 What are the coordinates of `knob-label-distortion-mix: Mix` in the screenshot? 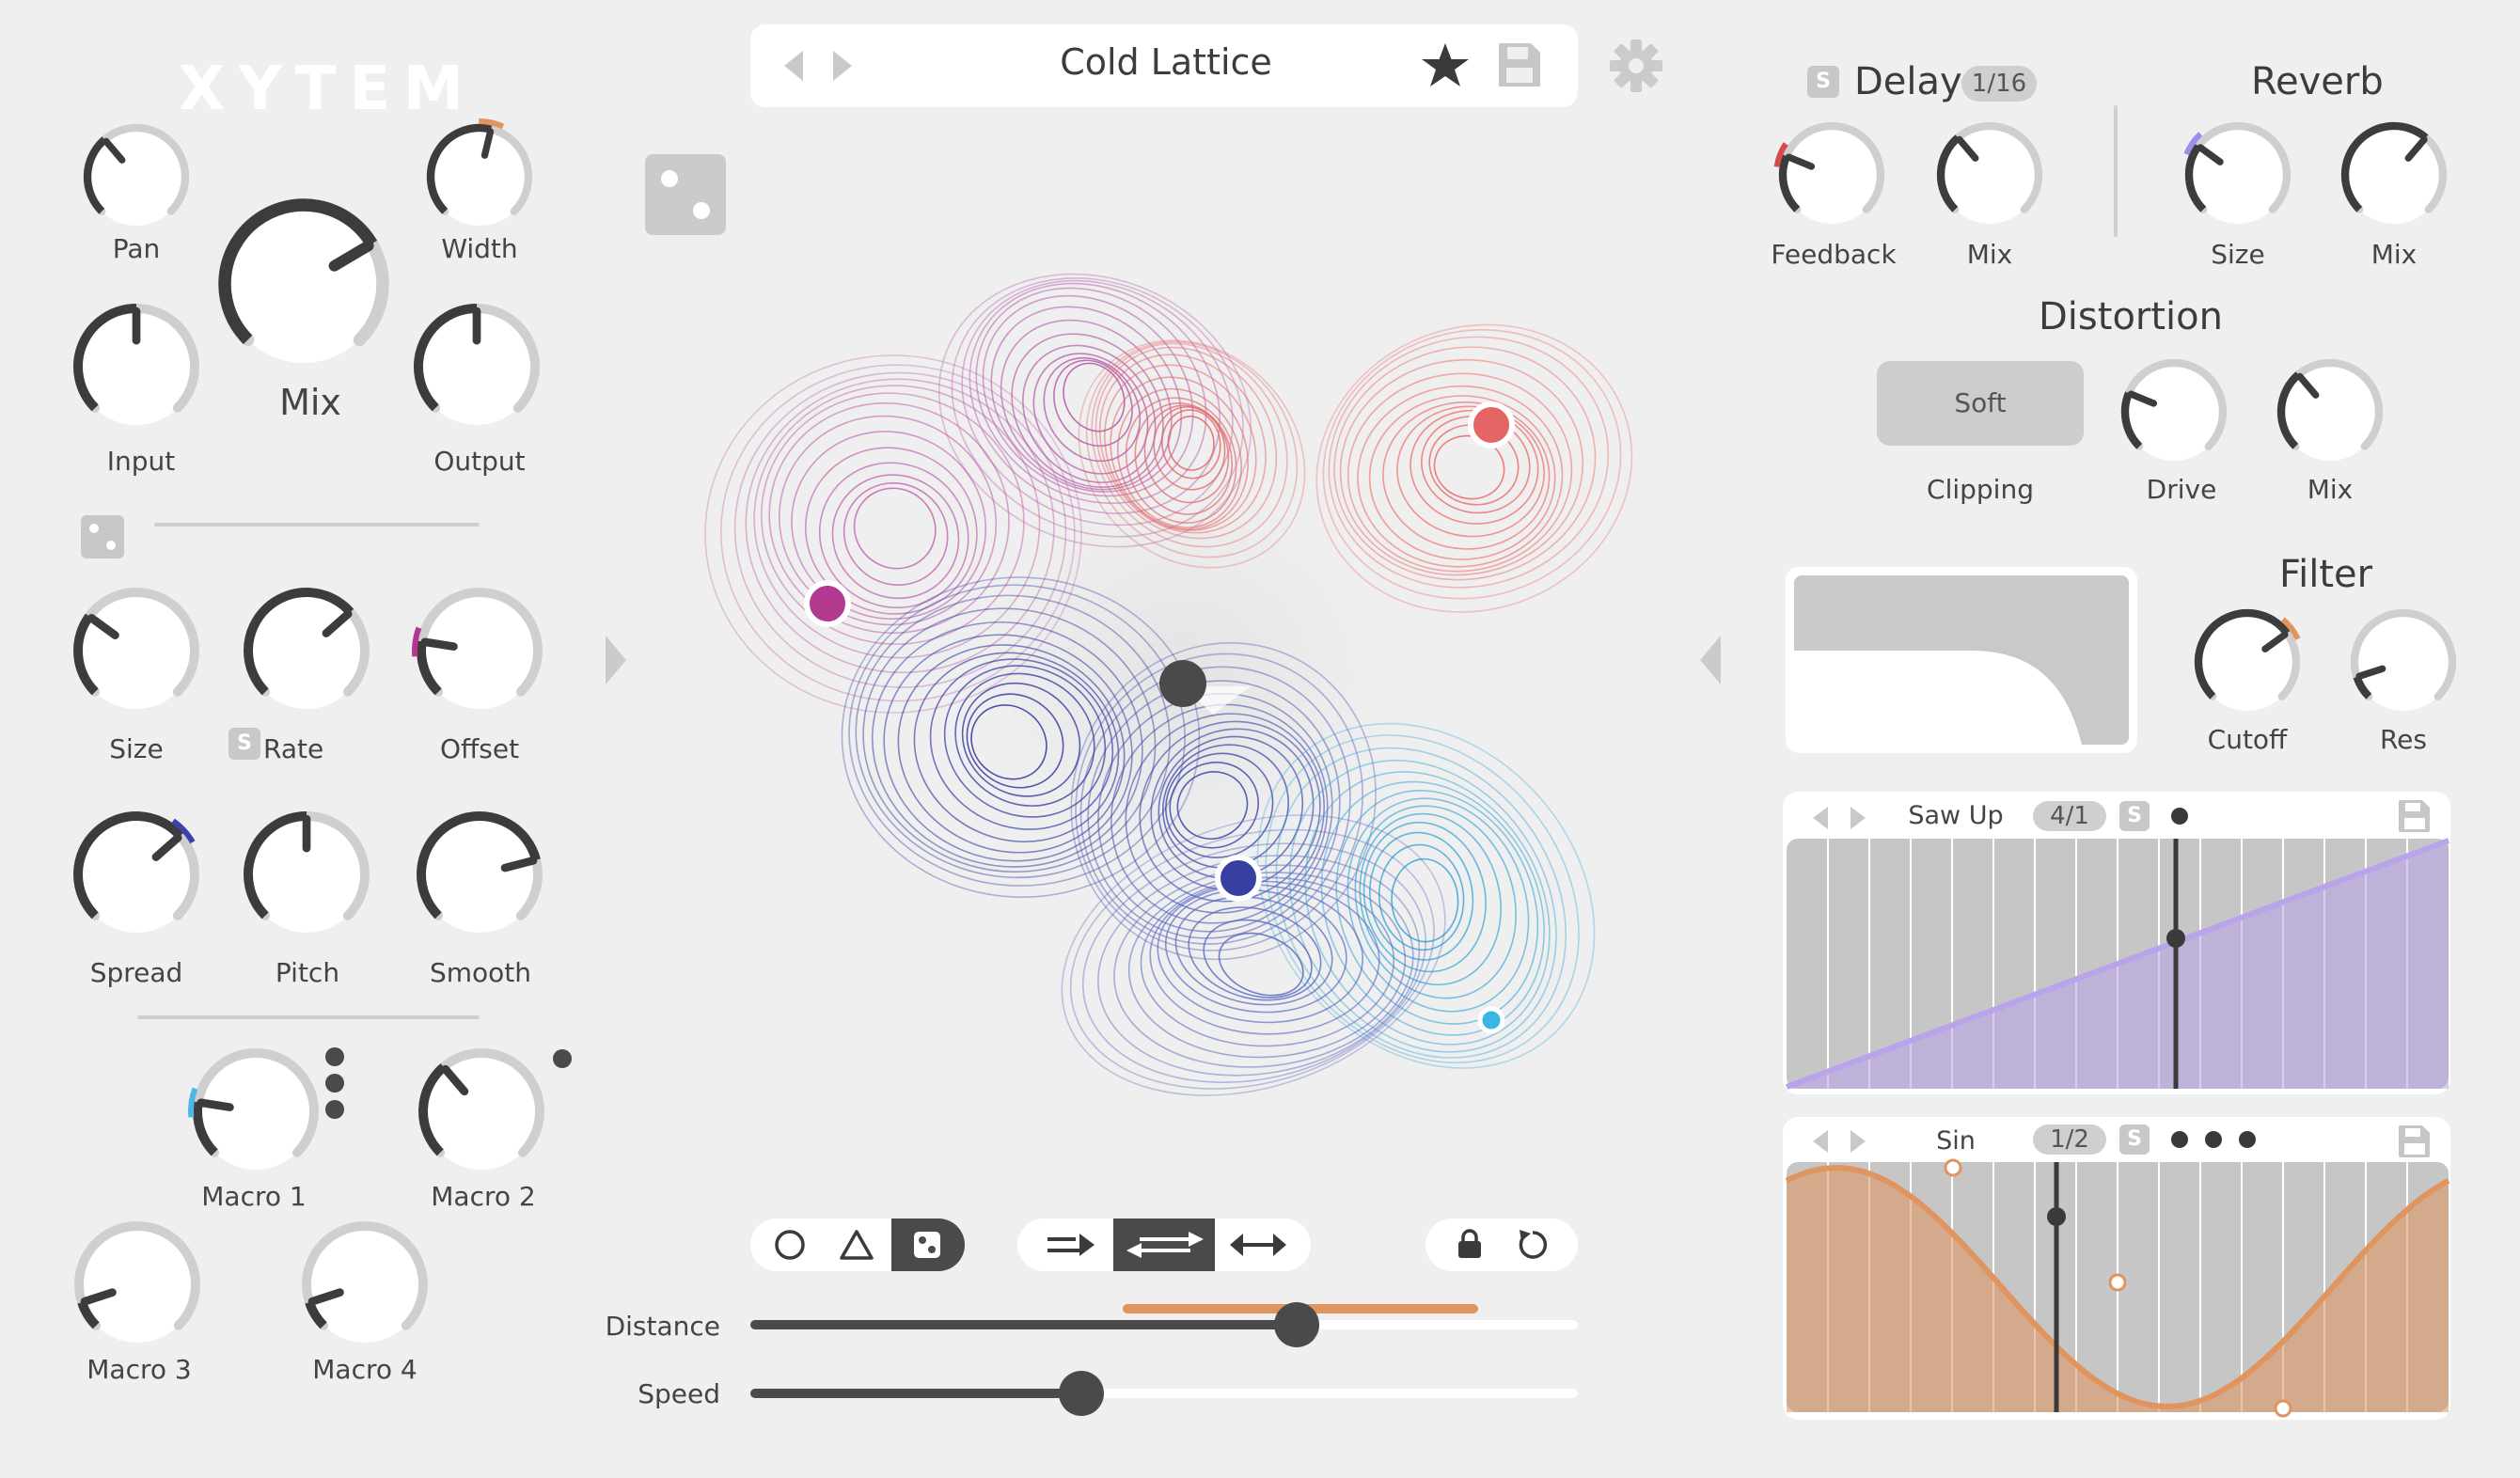 It's located at (2330, 490).